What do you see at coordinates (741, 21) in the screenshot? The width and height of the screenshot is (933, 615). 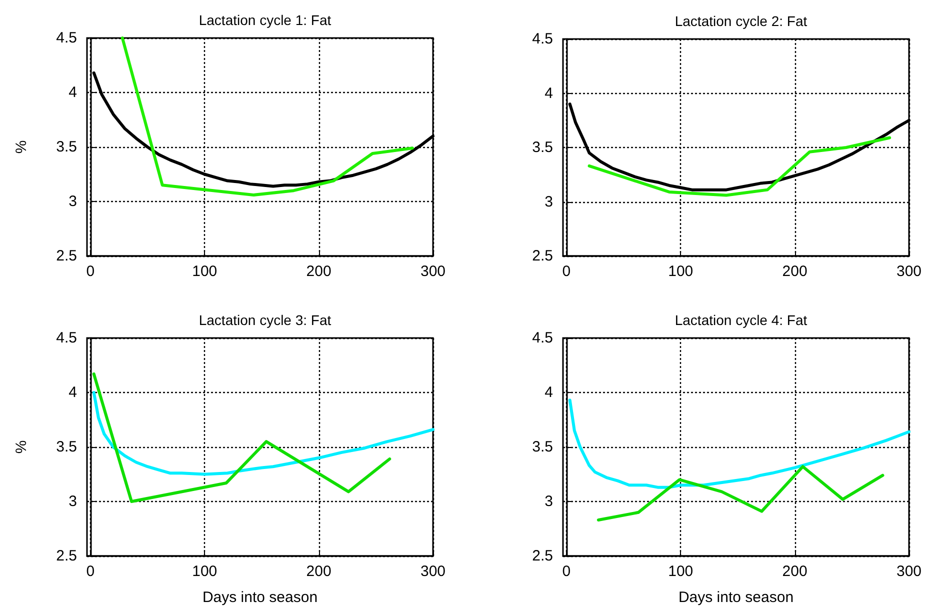 I see `chart-title: Lactation cycle 2: Fat` at bounding box center [741, 21].